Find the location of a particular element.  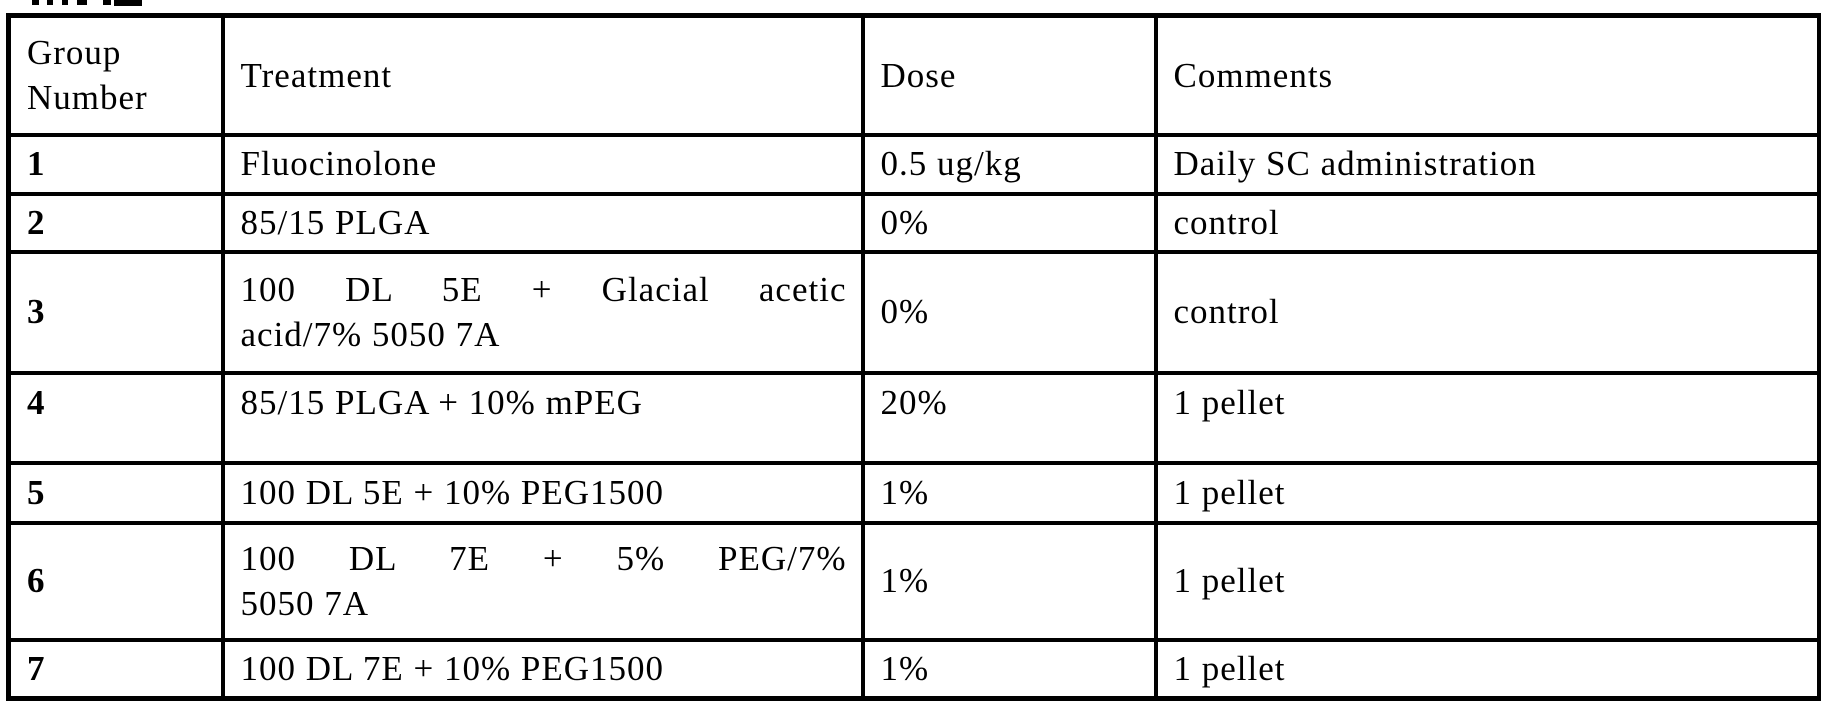

treatment-cell: 100 DL 5E + 10% PEG1500 is located at coordinates (542, 492).